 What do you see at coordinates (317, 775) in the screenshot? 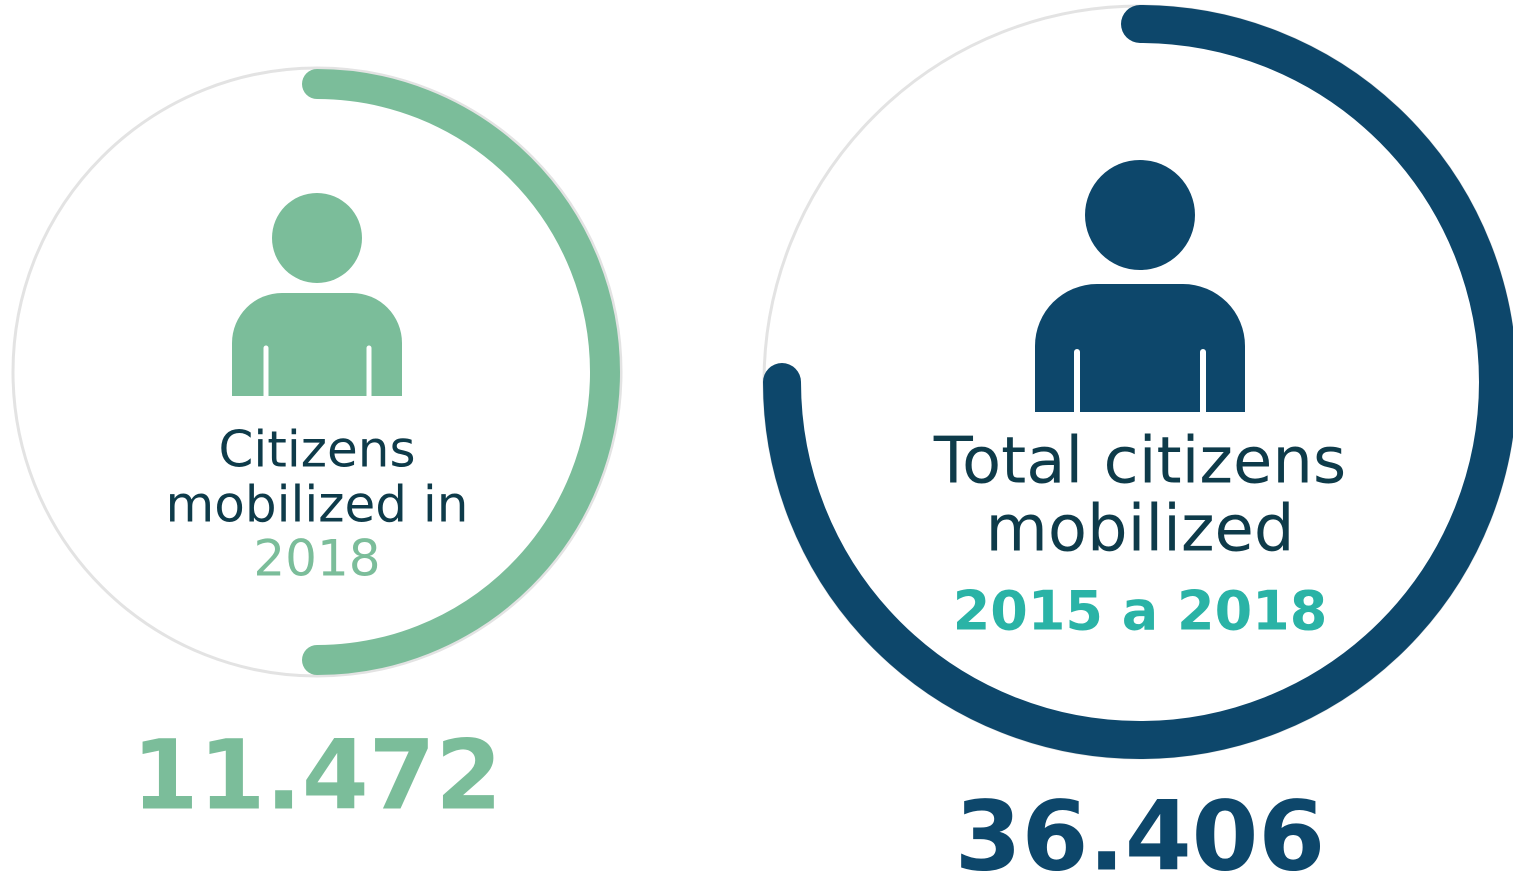
I see `total-value: 11.472` at bounding box center [317, 775].